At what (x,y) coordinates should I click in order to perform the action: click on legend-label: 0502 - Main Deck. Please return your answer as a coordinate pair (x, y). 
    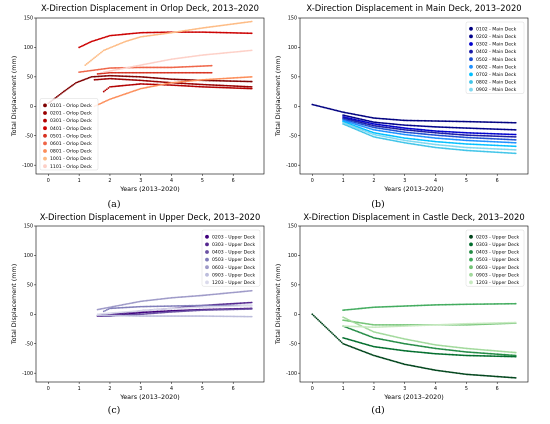
    Looking at the image, I should click on (496, 60).